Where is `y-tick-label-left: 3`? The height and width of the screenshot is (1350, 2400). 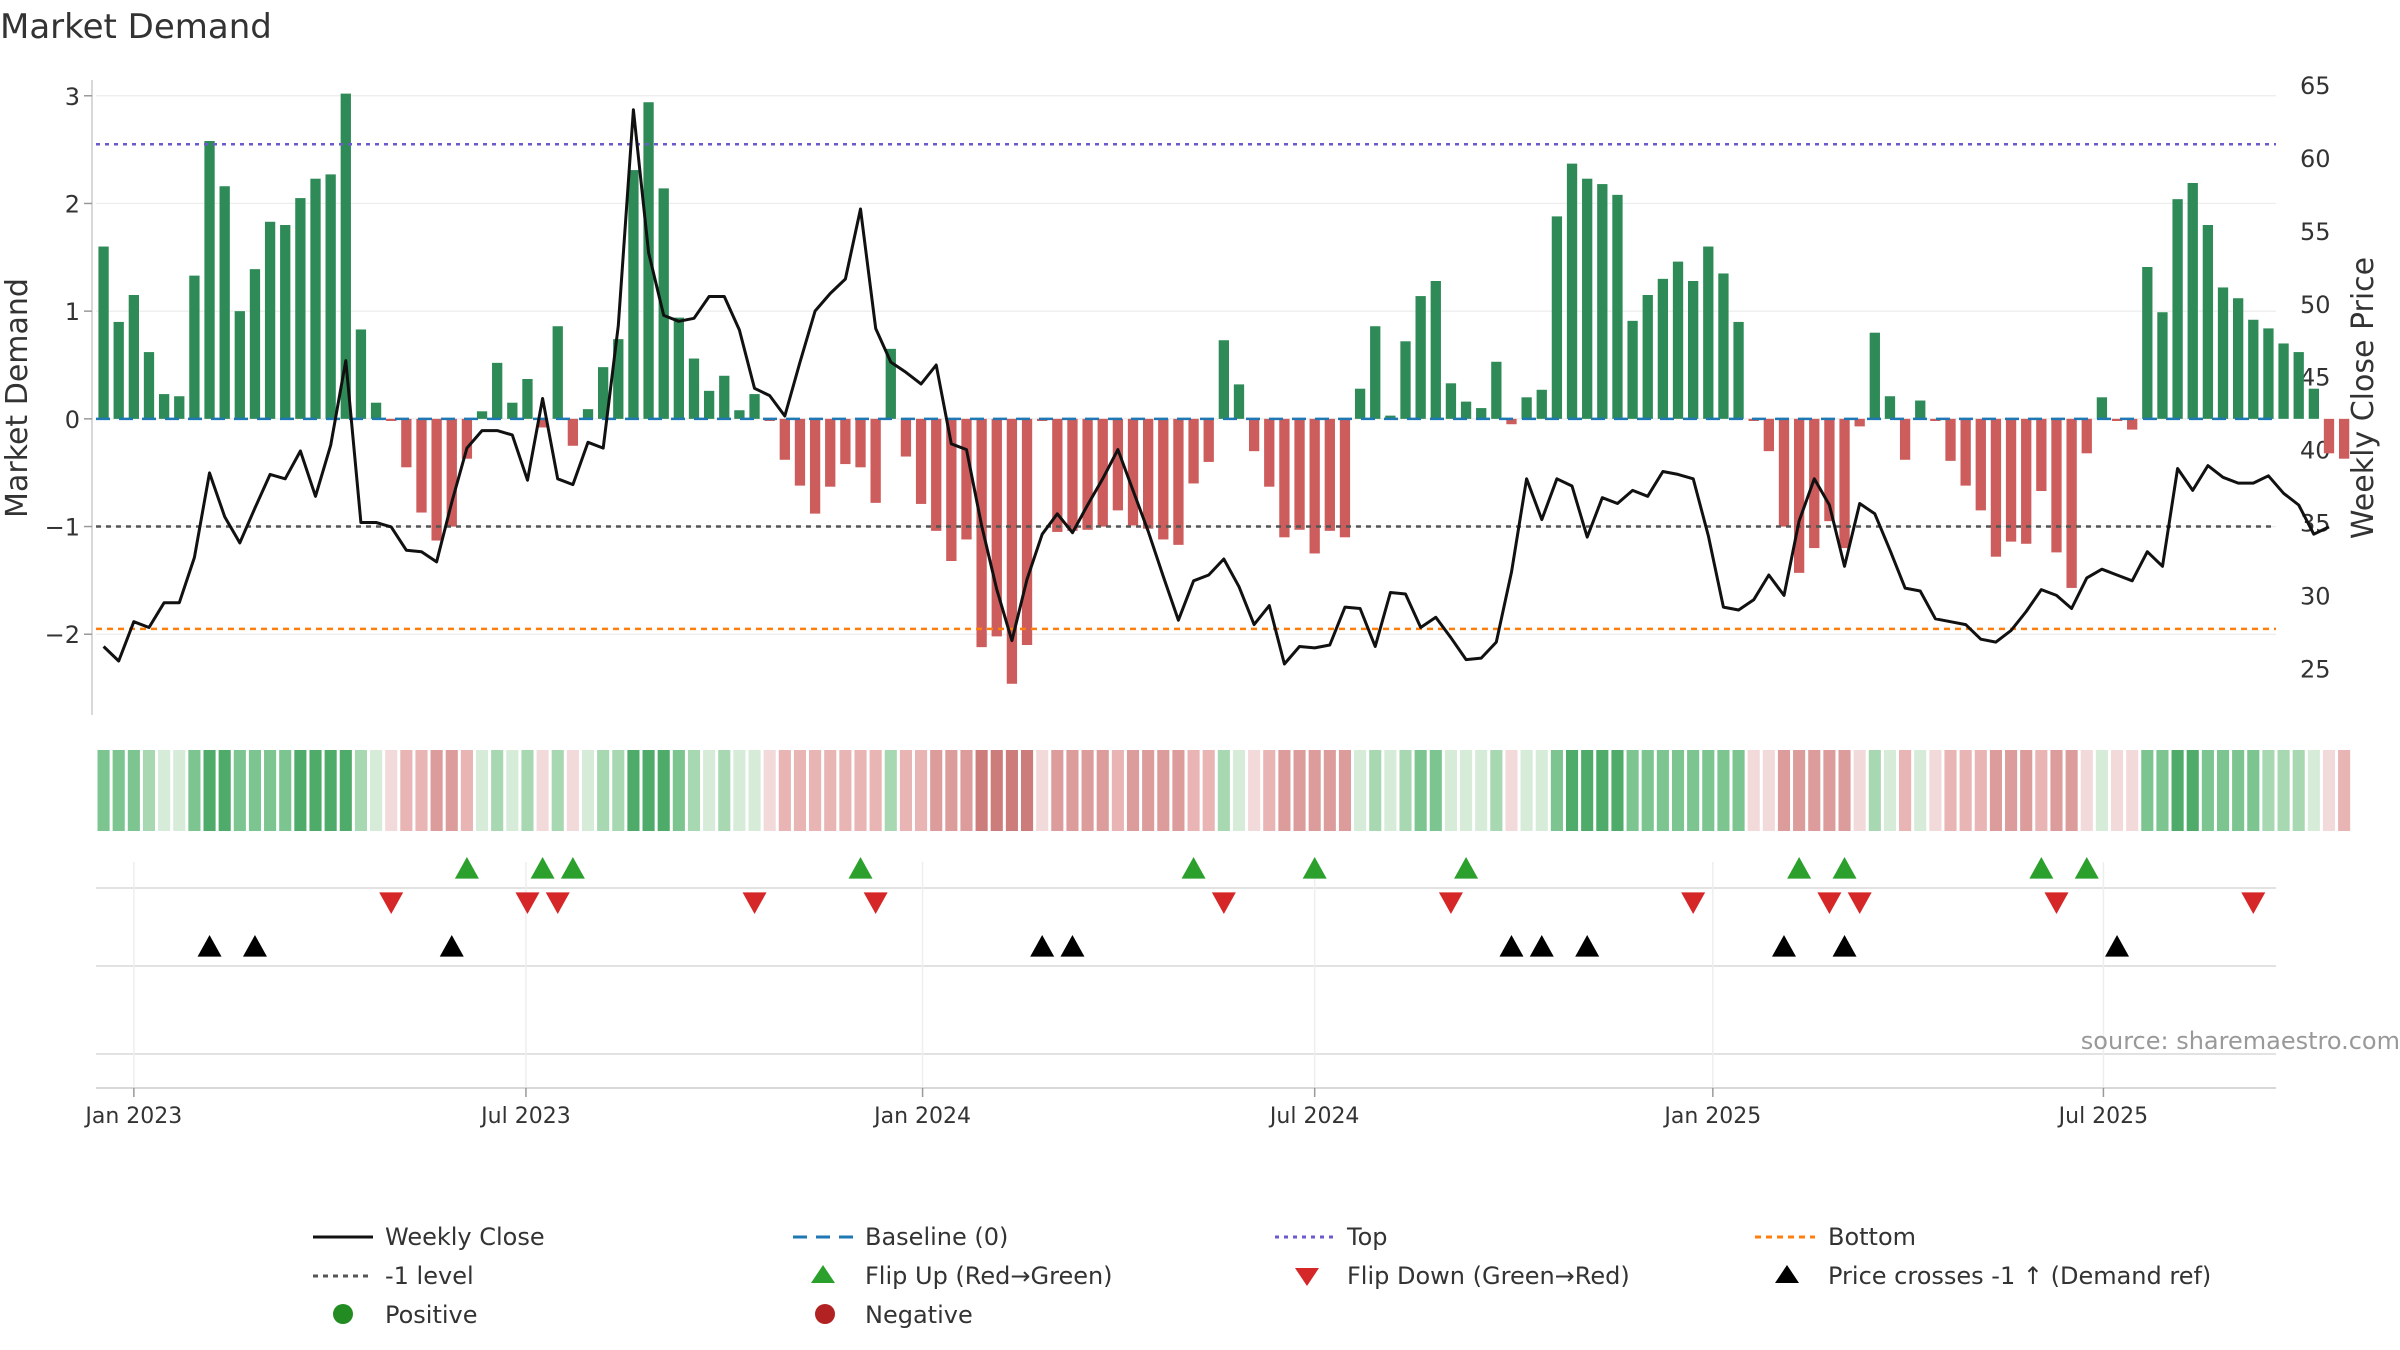 y-tick-label-left: 3 is located at coordinates (72, 97).